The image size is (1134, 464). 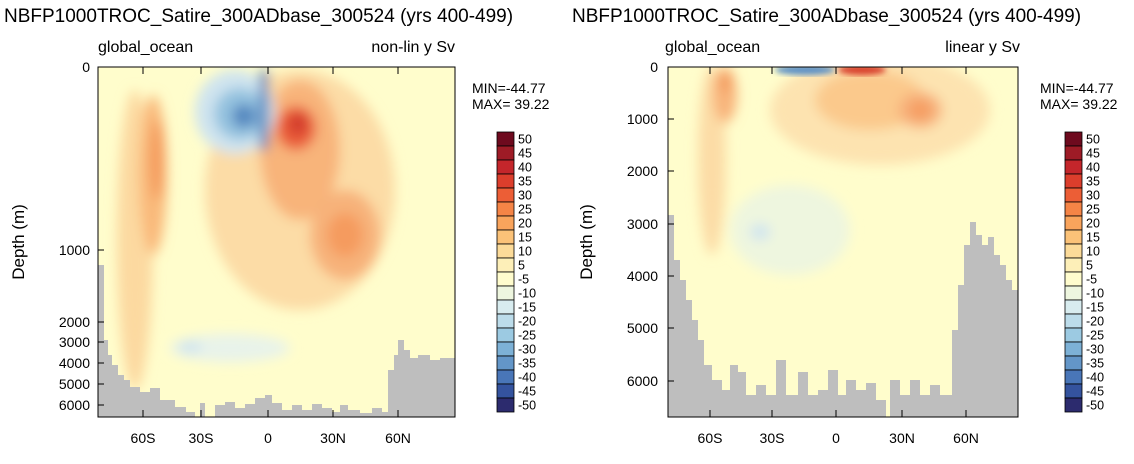 I want to click on panel-right-xtick: 60S, so click(x=710, y=438).